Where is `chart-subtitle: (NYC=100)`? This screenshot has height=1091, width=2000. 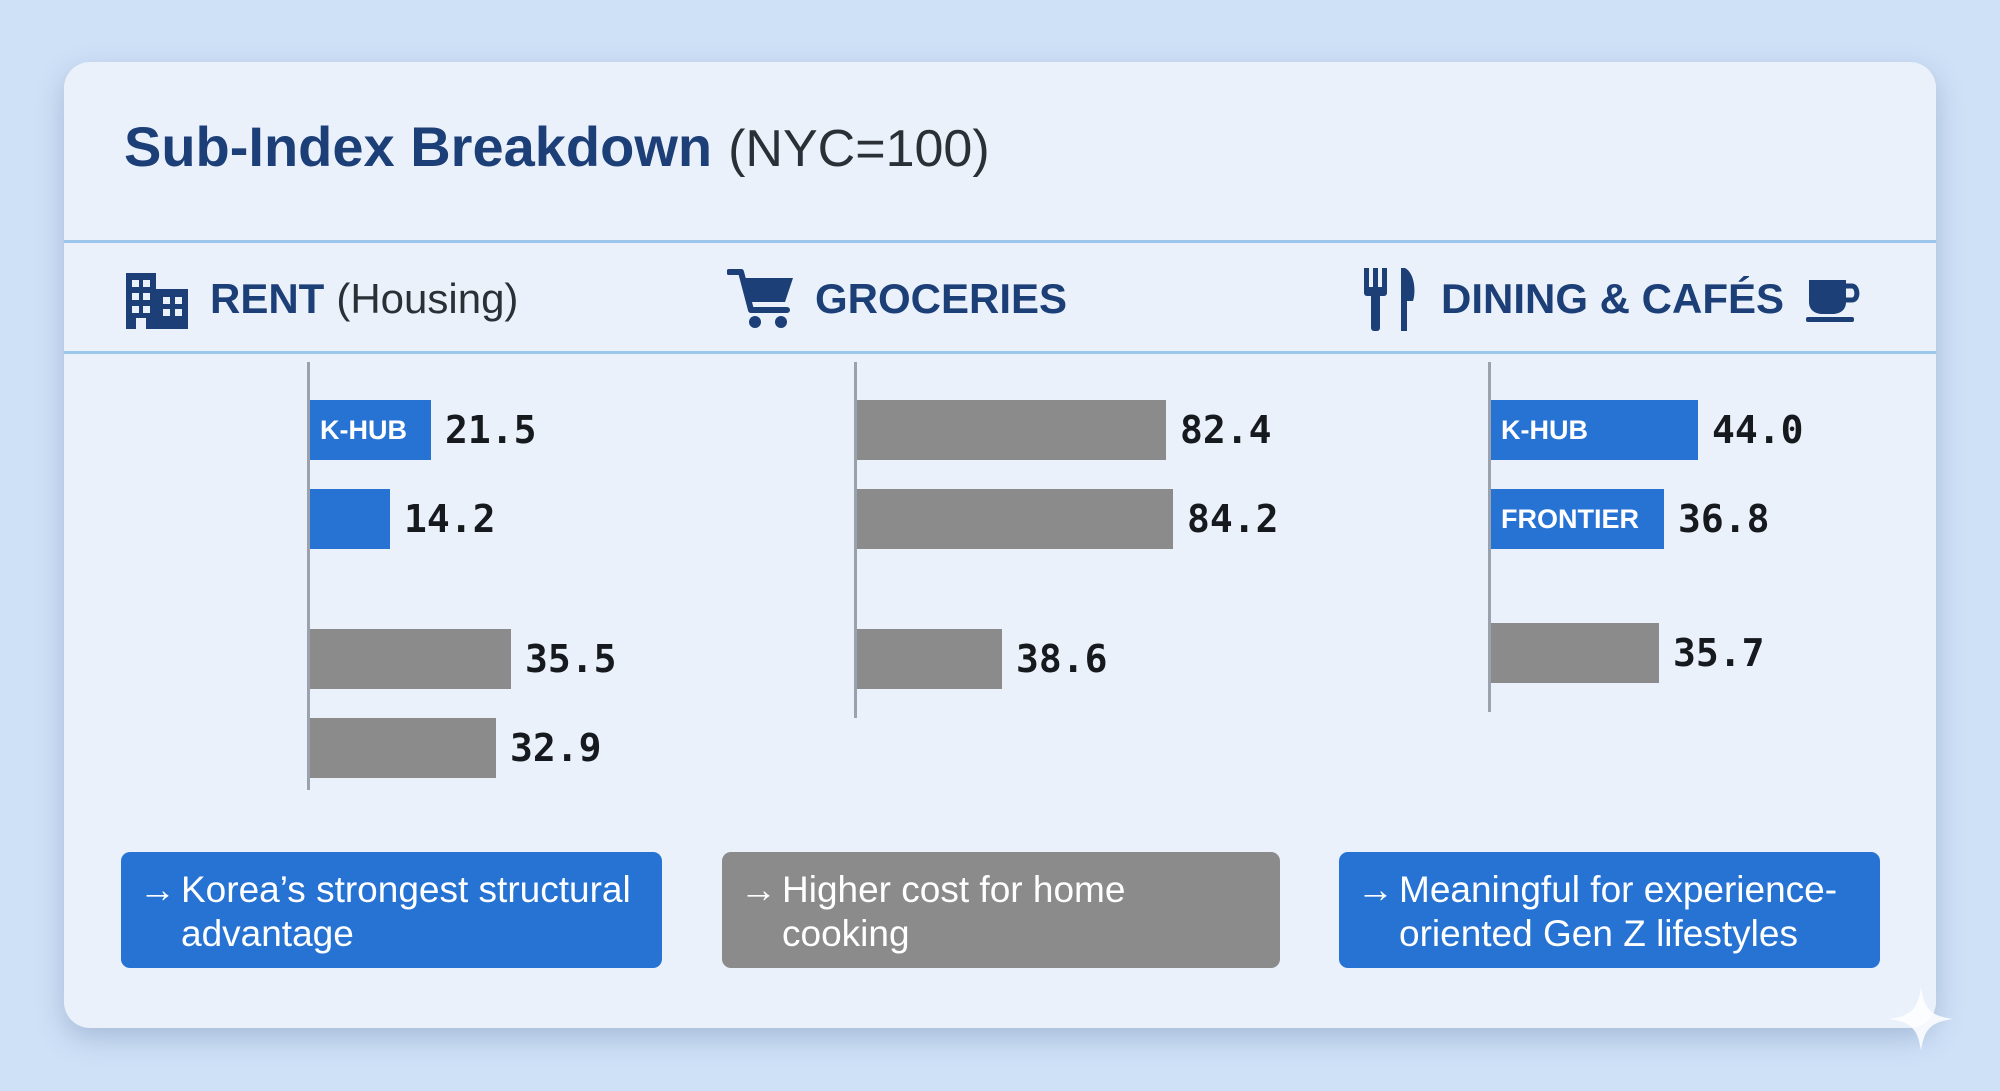 chart-subtitle: (NYC=100) is located at coordinates (859, 149).